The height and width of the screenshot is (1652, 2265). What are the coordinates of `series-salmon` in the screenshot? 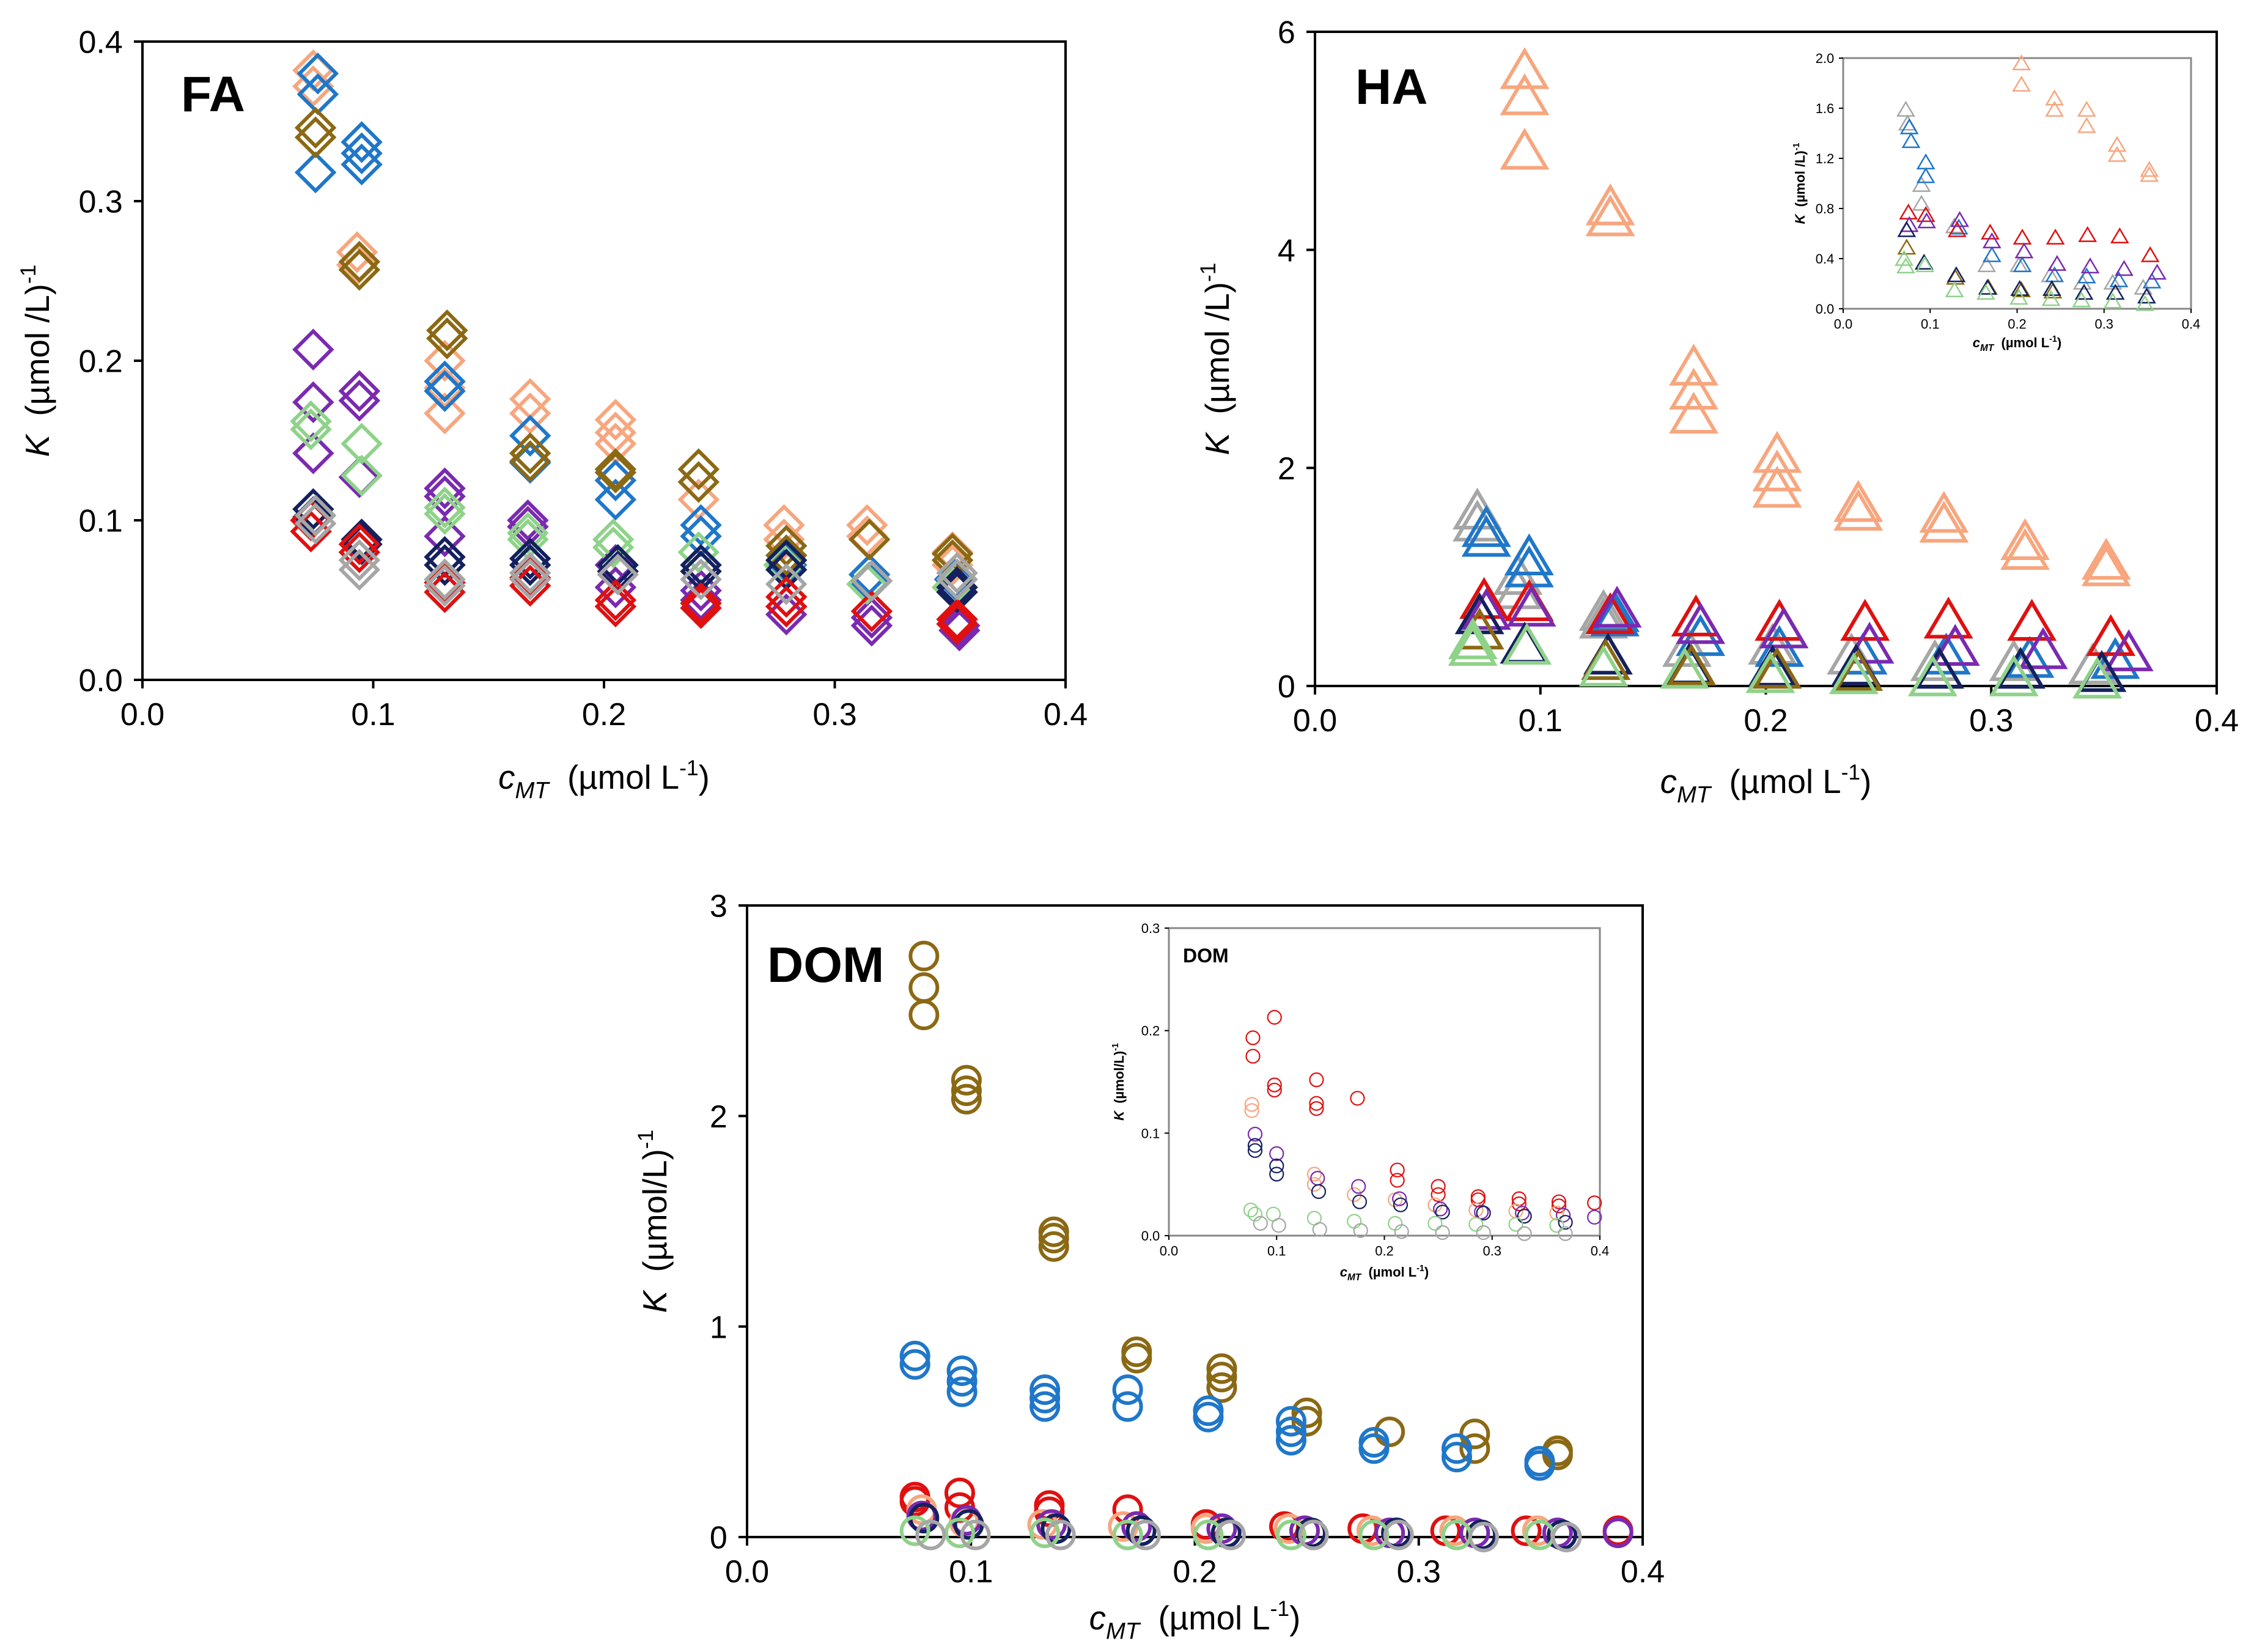 It's located at (2085, 118).